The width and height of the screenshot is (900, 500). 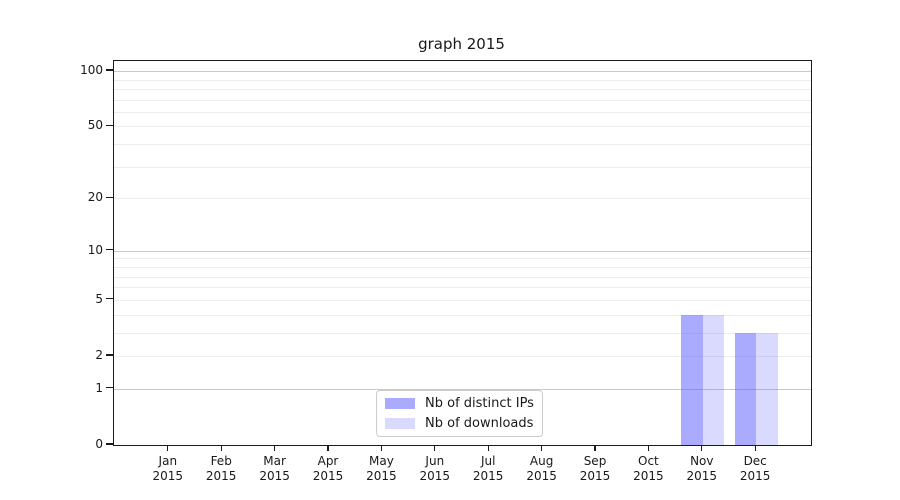 What do you see at coordinates (542, 448) in the screenshot?
I see `x-axis-tick-aug` at bounding box center [542, 448].